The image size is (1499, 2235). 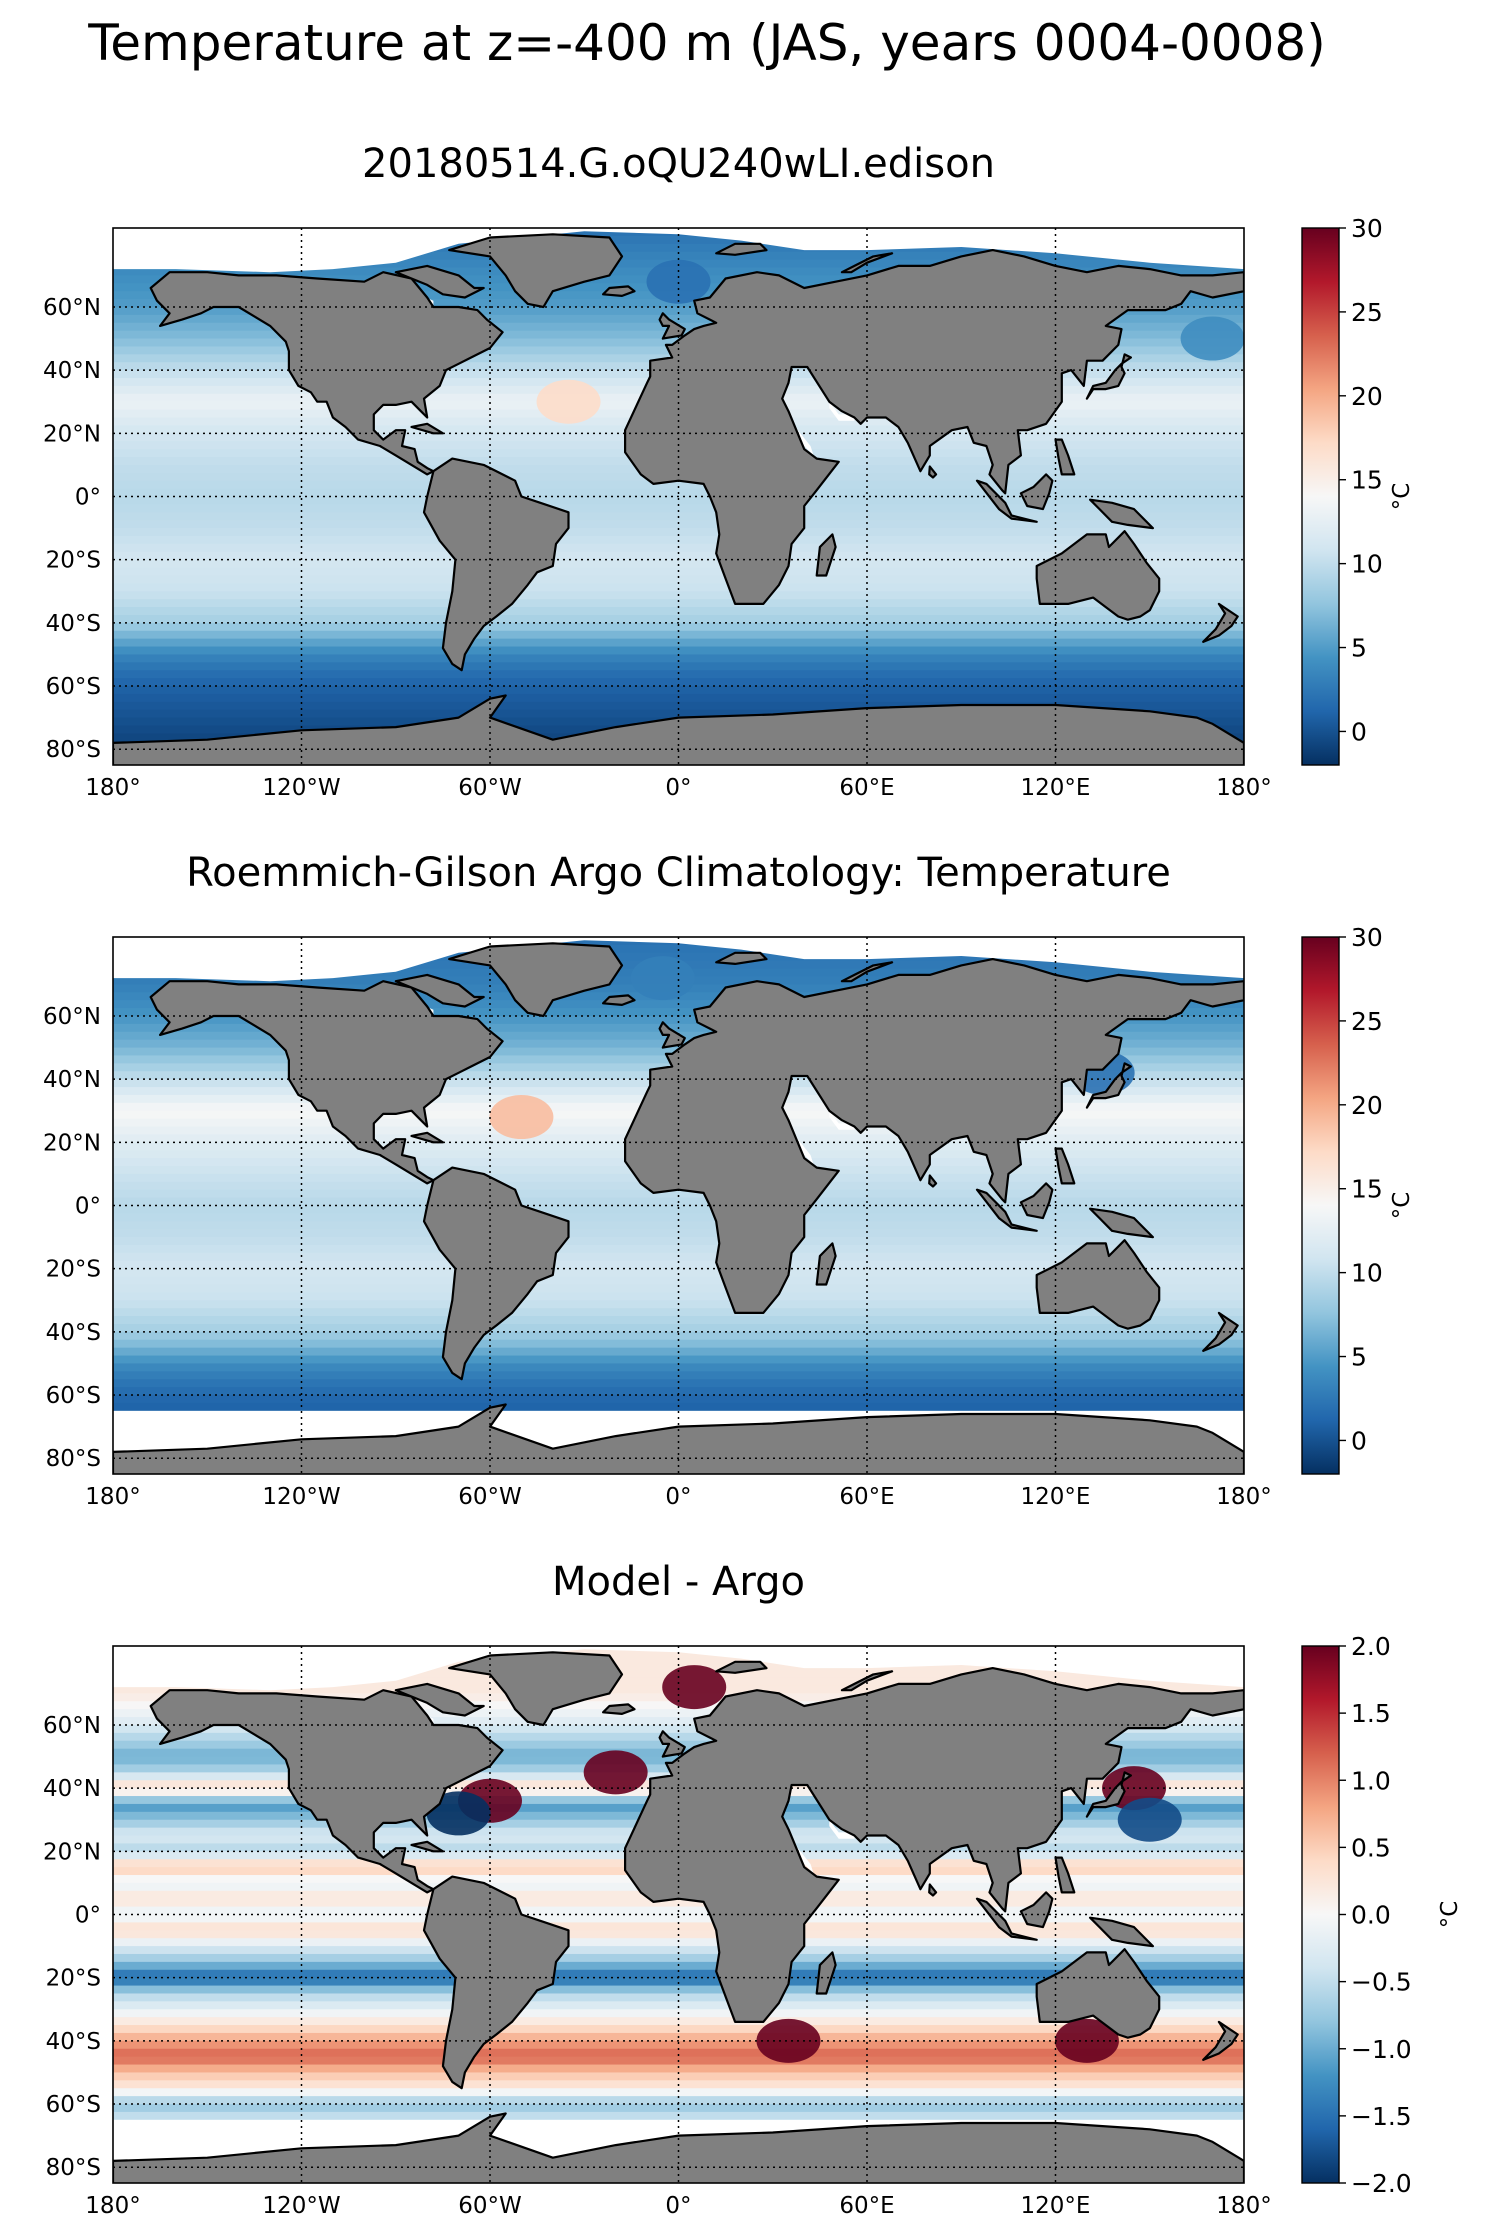 I want to click on land-madagascar, so click(x=826, y=1973).